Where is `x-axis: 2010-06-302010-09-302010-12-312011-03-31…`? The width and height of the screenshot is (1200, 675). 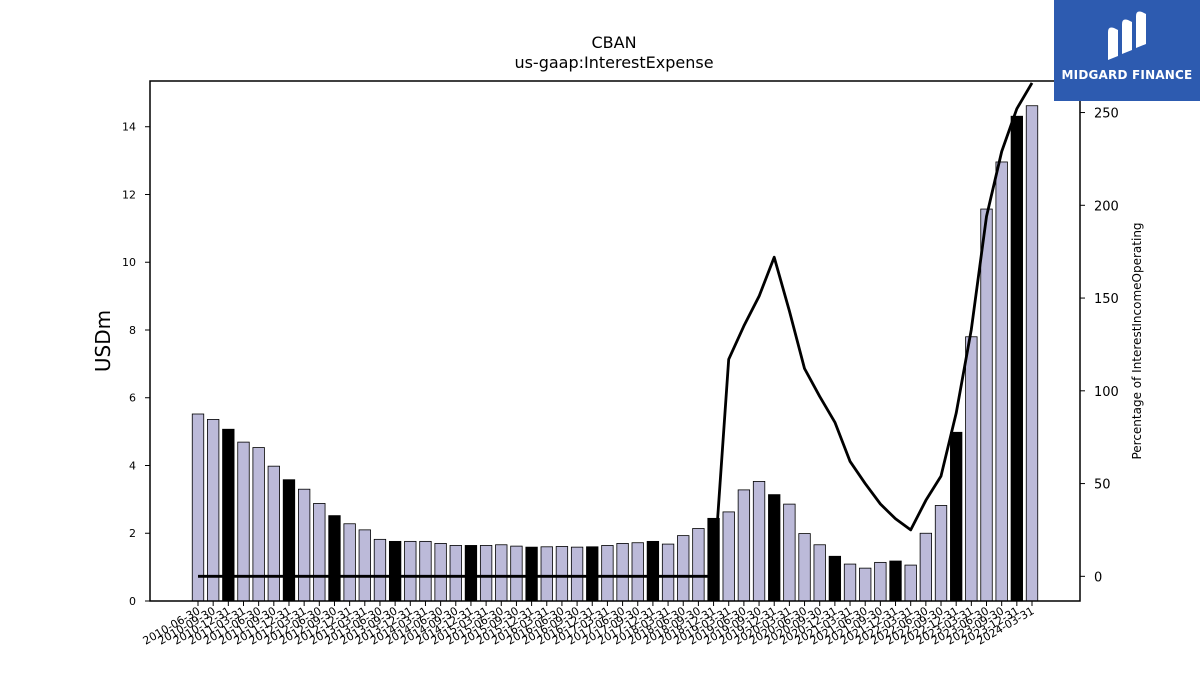 x-axis: 2010-06-302010-09-302010-12-312011-03-31… is located at coordinates (589, 624).